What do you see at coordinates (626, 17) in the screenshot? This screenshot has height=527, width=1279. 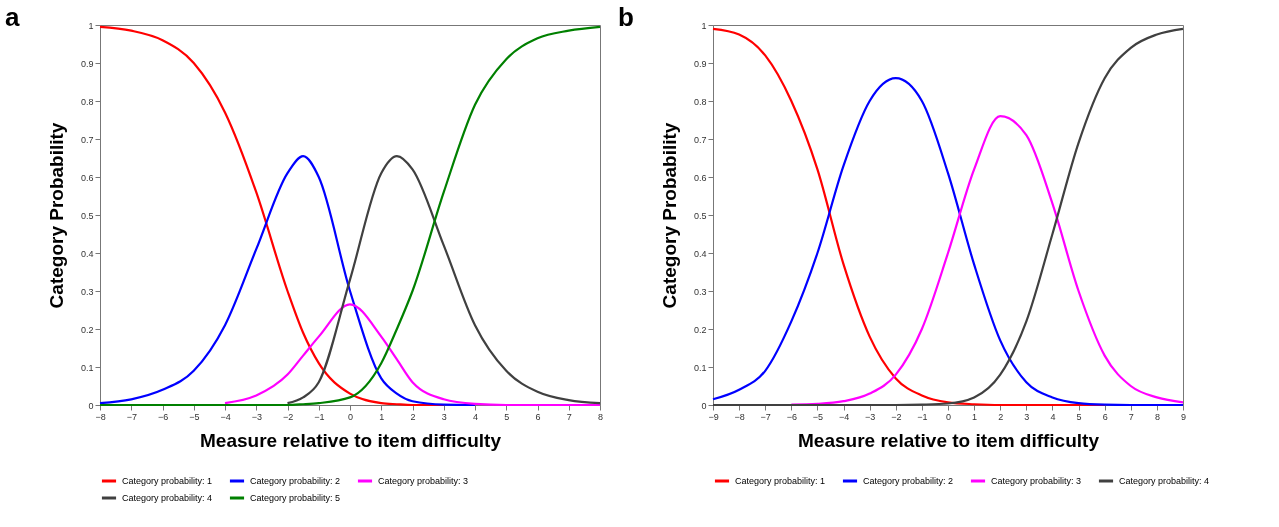 I see `chart-title: b` at bounding box center [626, 17].